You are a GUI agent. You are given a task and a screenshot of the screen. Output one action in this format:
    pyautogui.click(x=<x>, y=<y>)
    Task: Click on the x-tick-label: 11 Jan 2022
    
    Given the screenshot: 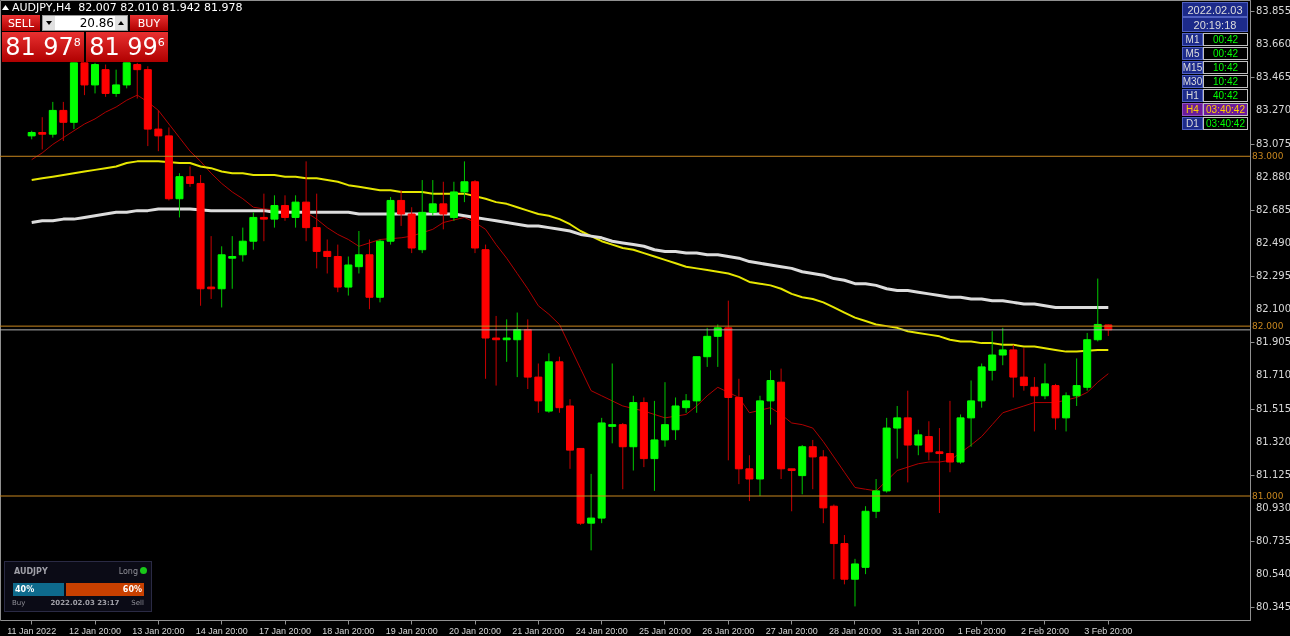 What is the action you would take?
    pyautogui.click(x=32, y=630)
    